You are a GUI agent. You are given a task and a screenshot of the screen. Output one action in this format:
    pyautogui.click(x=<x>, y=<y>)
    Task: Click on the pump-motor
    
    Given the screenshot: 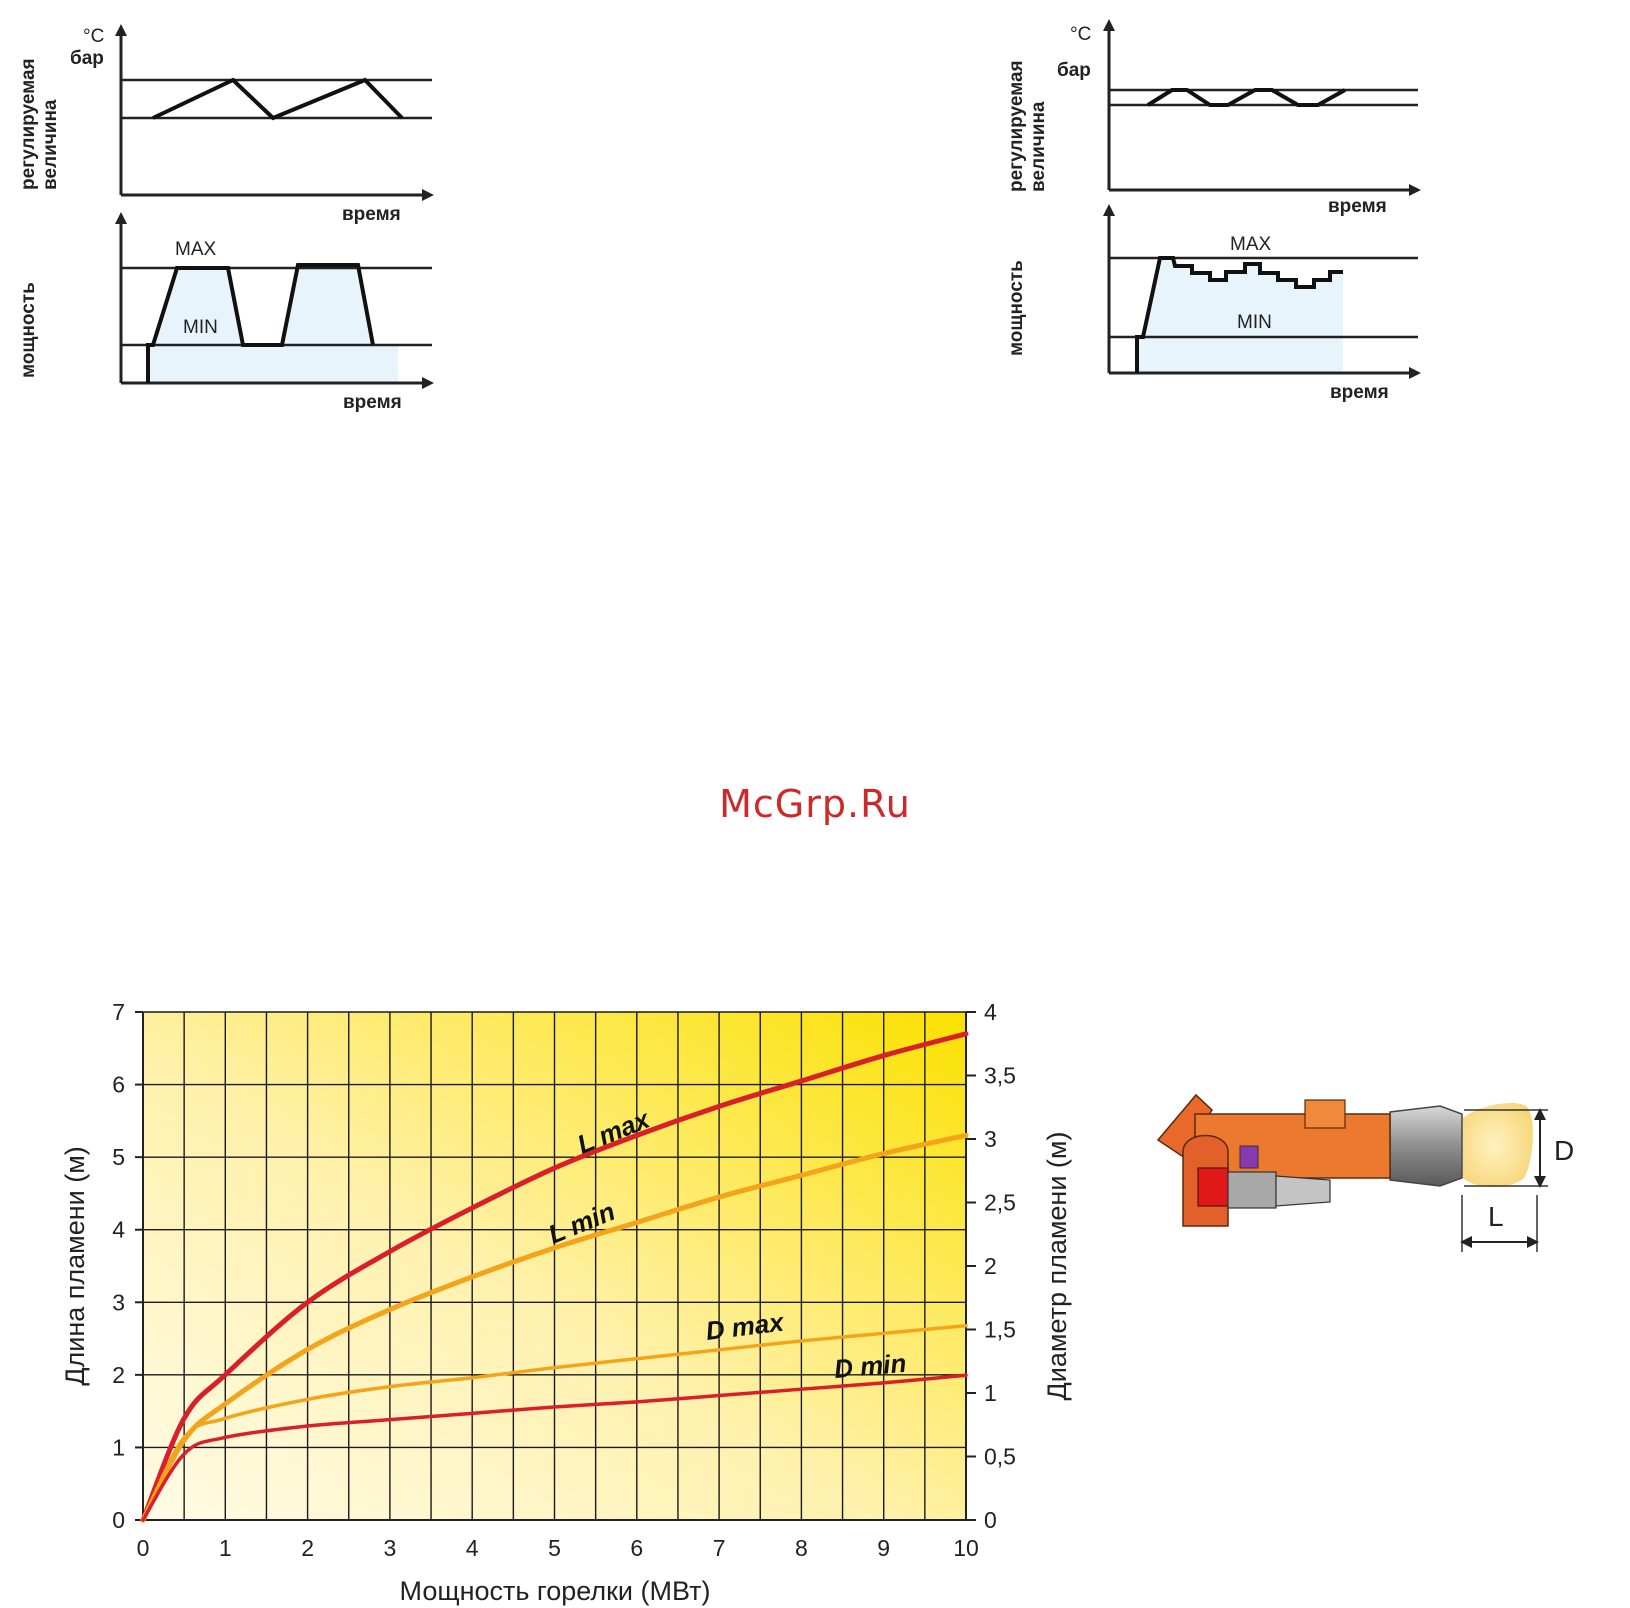 What is the action you would take?
    pyautogui.click(x=1252, y=1190)
    